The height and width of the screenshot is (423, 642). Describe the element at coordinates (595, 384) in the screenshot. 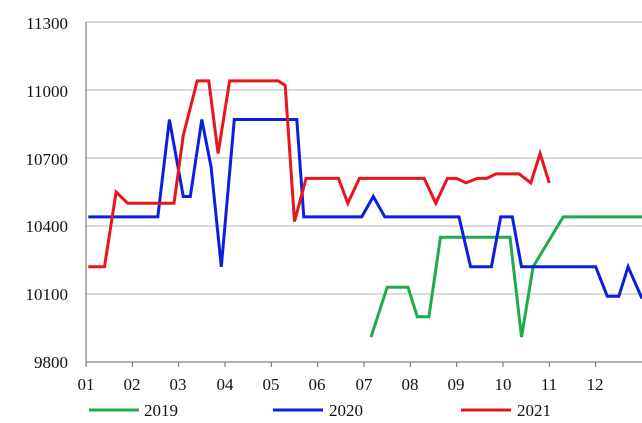

I see `x-tick-label: 12` at that location.